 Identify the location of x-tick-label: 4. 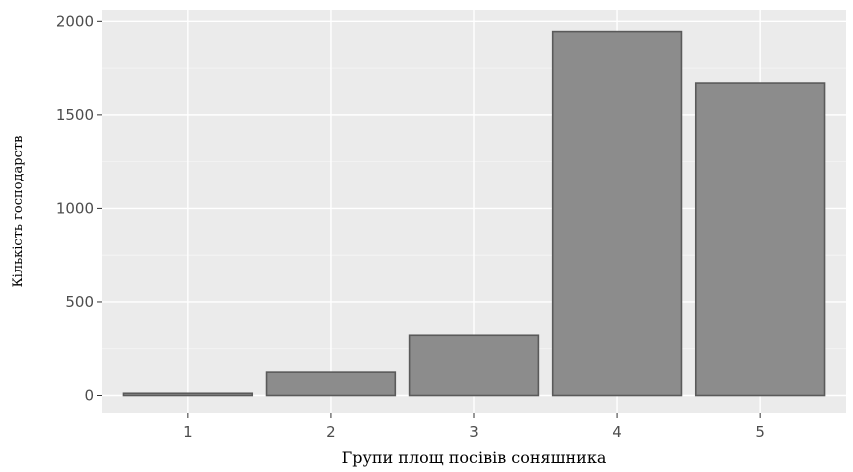
(617, 432).